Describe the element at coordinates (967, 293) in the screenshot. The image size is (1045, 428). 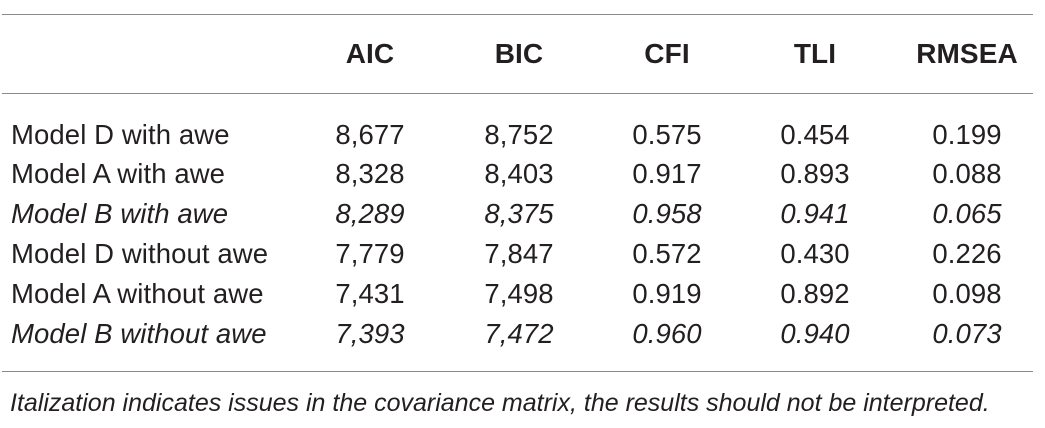
I see `rmsea-cell: 0.098` at that location.